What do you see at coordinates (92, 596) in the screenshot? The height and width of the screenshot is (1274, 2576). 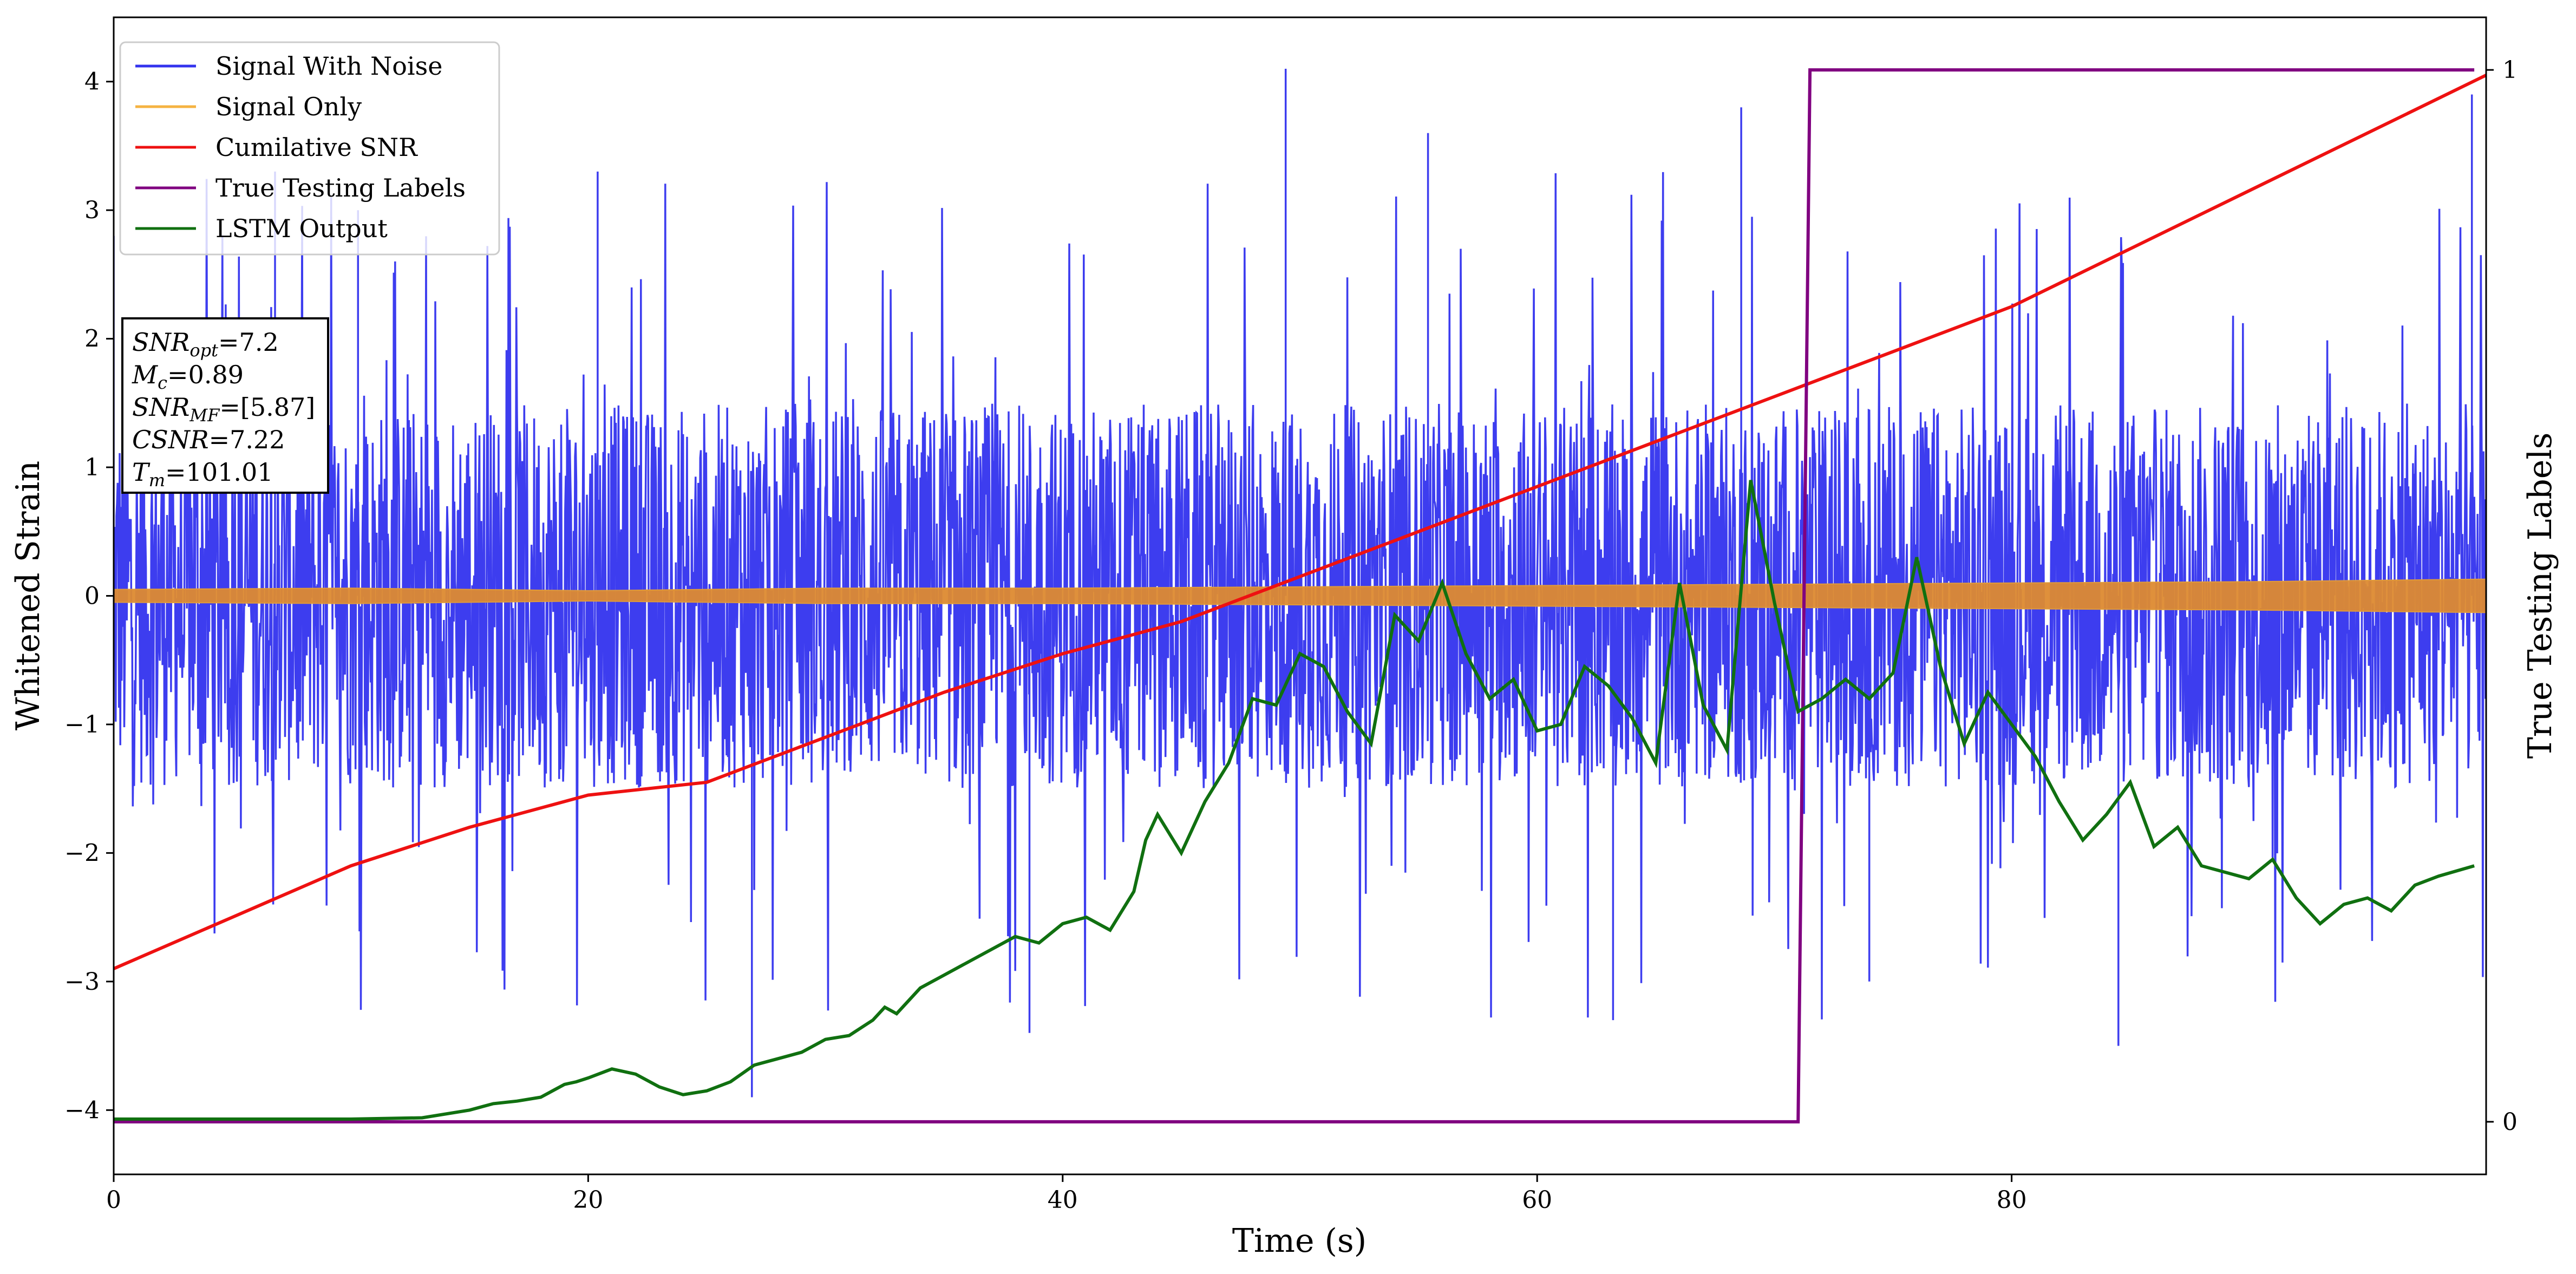 I see `y-tick-label: 0` at bounding box center [92, 596].